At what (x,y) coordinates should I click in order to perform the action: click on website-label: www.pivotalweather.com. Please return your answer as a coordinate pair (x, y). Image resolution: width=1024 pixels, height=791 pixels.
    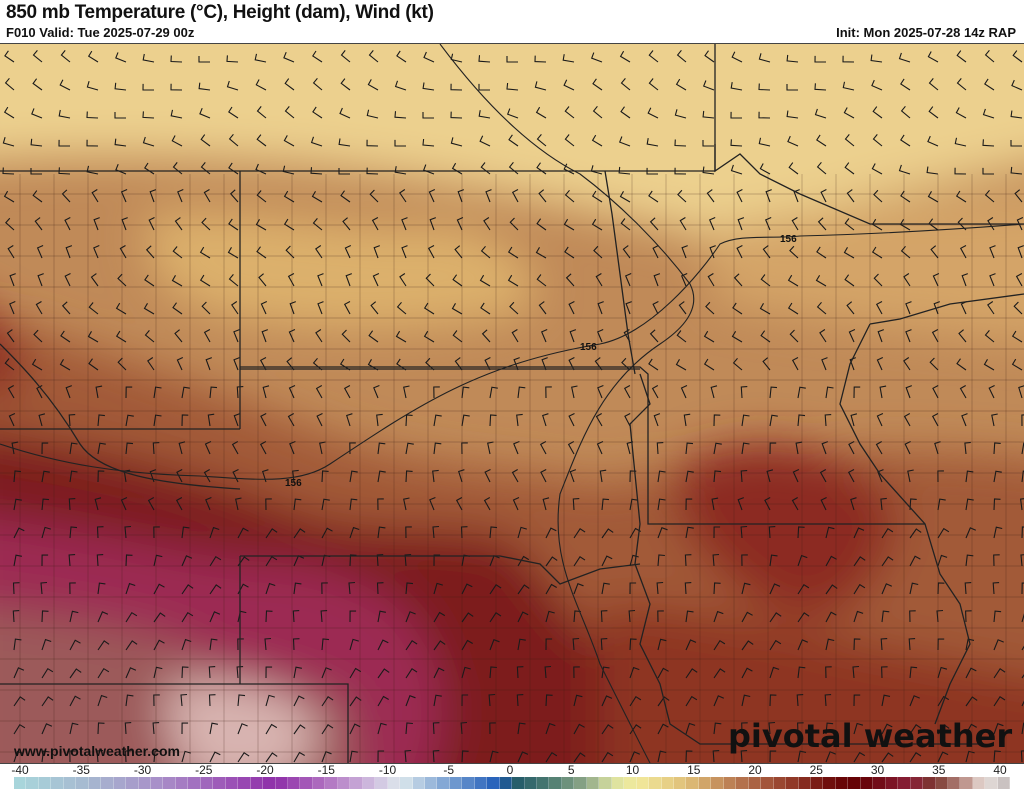
    Looking at the image, I should click on (97, 751).